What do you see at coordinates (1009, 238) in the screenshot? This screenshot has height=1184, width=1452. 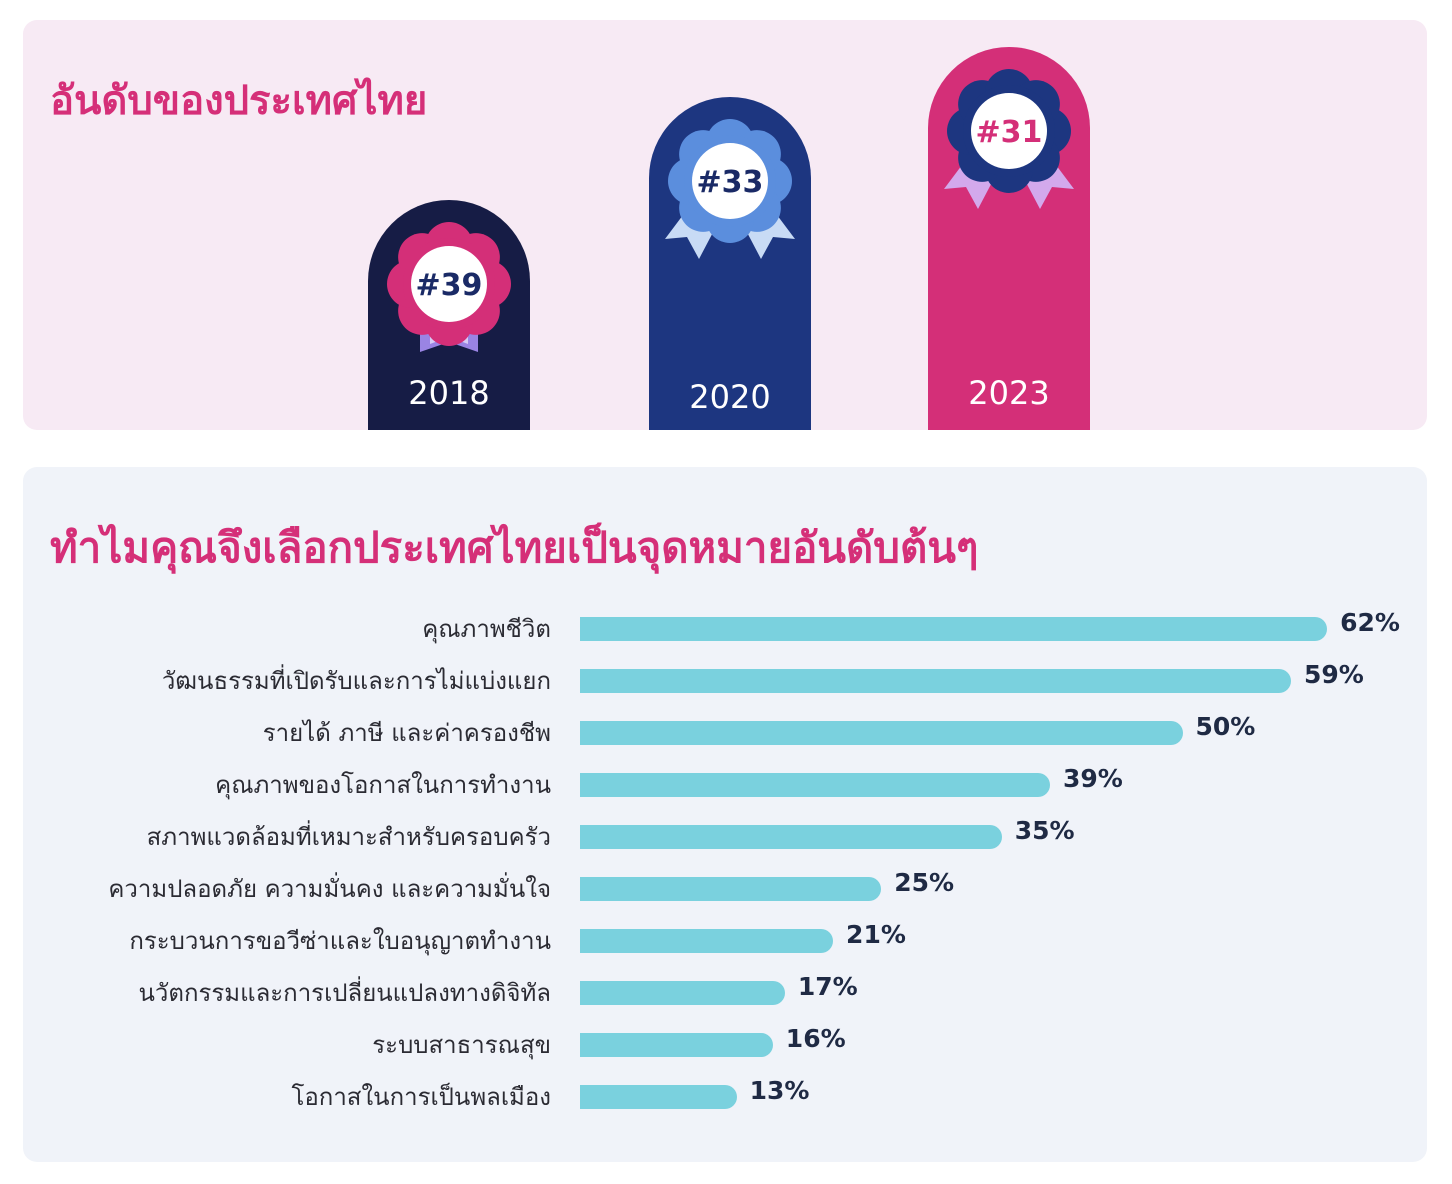 I see `rank-pillar-2023: #31 2023` at bounding box center [1009, 238].